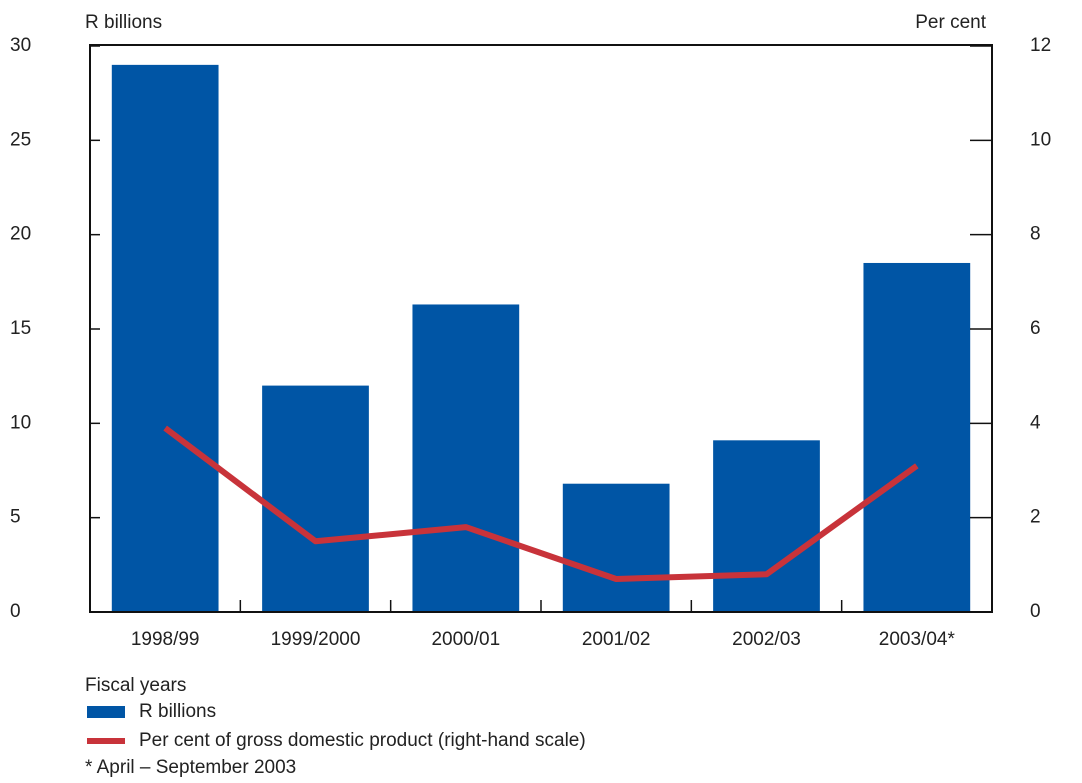 This screenshot has width=1082, height=783. What do you see at coordinates (1040, 139) in the screenshot?
I see `y2-tick-label: 10` at bounding box center [1040, 139].